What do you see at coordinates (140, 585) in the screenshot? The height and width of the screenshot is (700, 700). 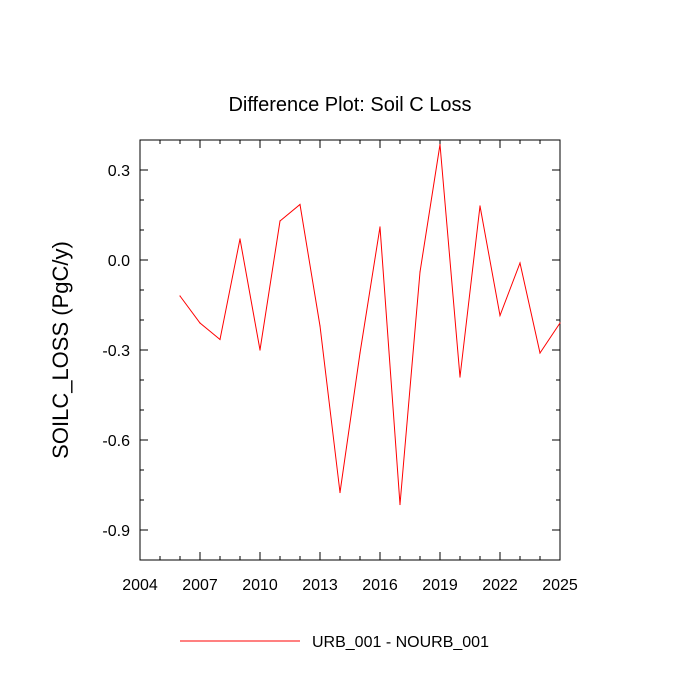 I see `x-tick-label: 2004` at bounding box center [140, 585].